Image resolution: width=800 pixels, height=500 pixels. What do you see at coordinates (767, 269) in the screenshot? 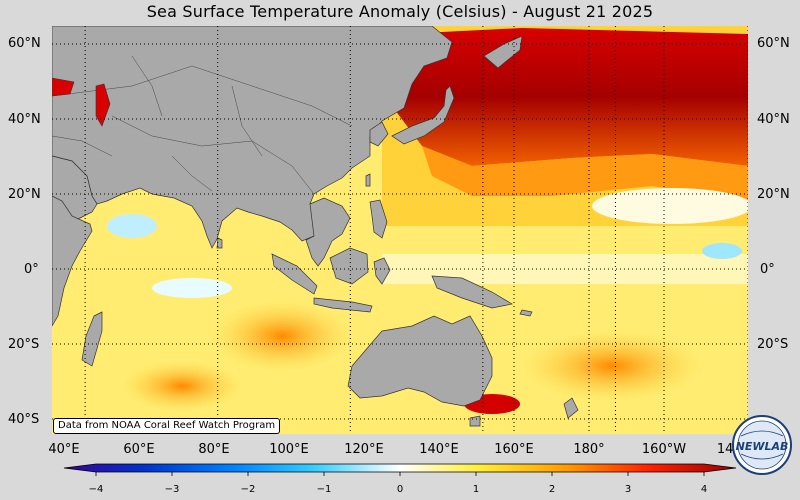
I see `lat-label-eq-right: 0°` at bounding box center [767, 269].